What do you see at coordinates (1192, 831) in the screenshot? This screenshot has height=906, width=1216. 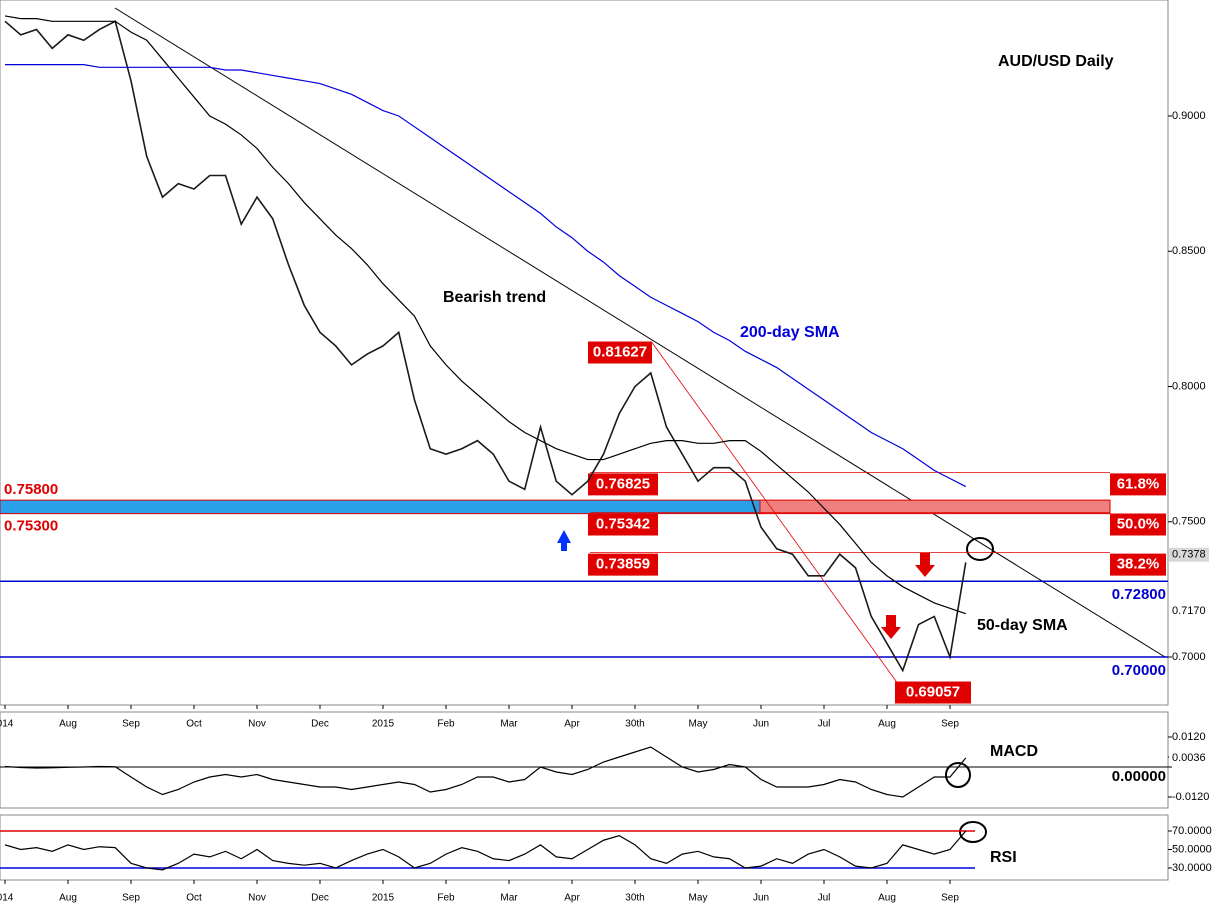 I see `y-tick-label: 70.0000` at bounding box center [1192, 831].